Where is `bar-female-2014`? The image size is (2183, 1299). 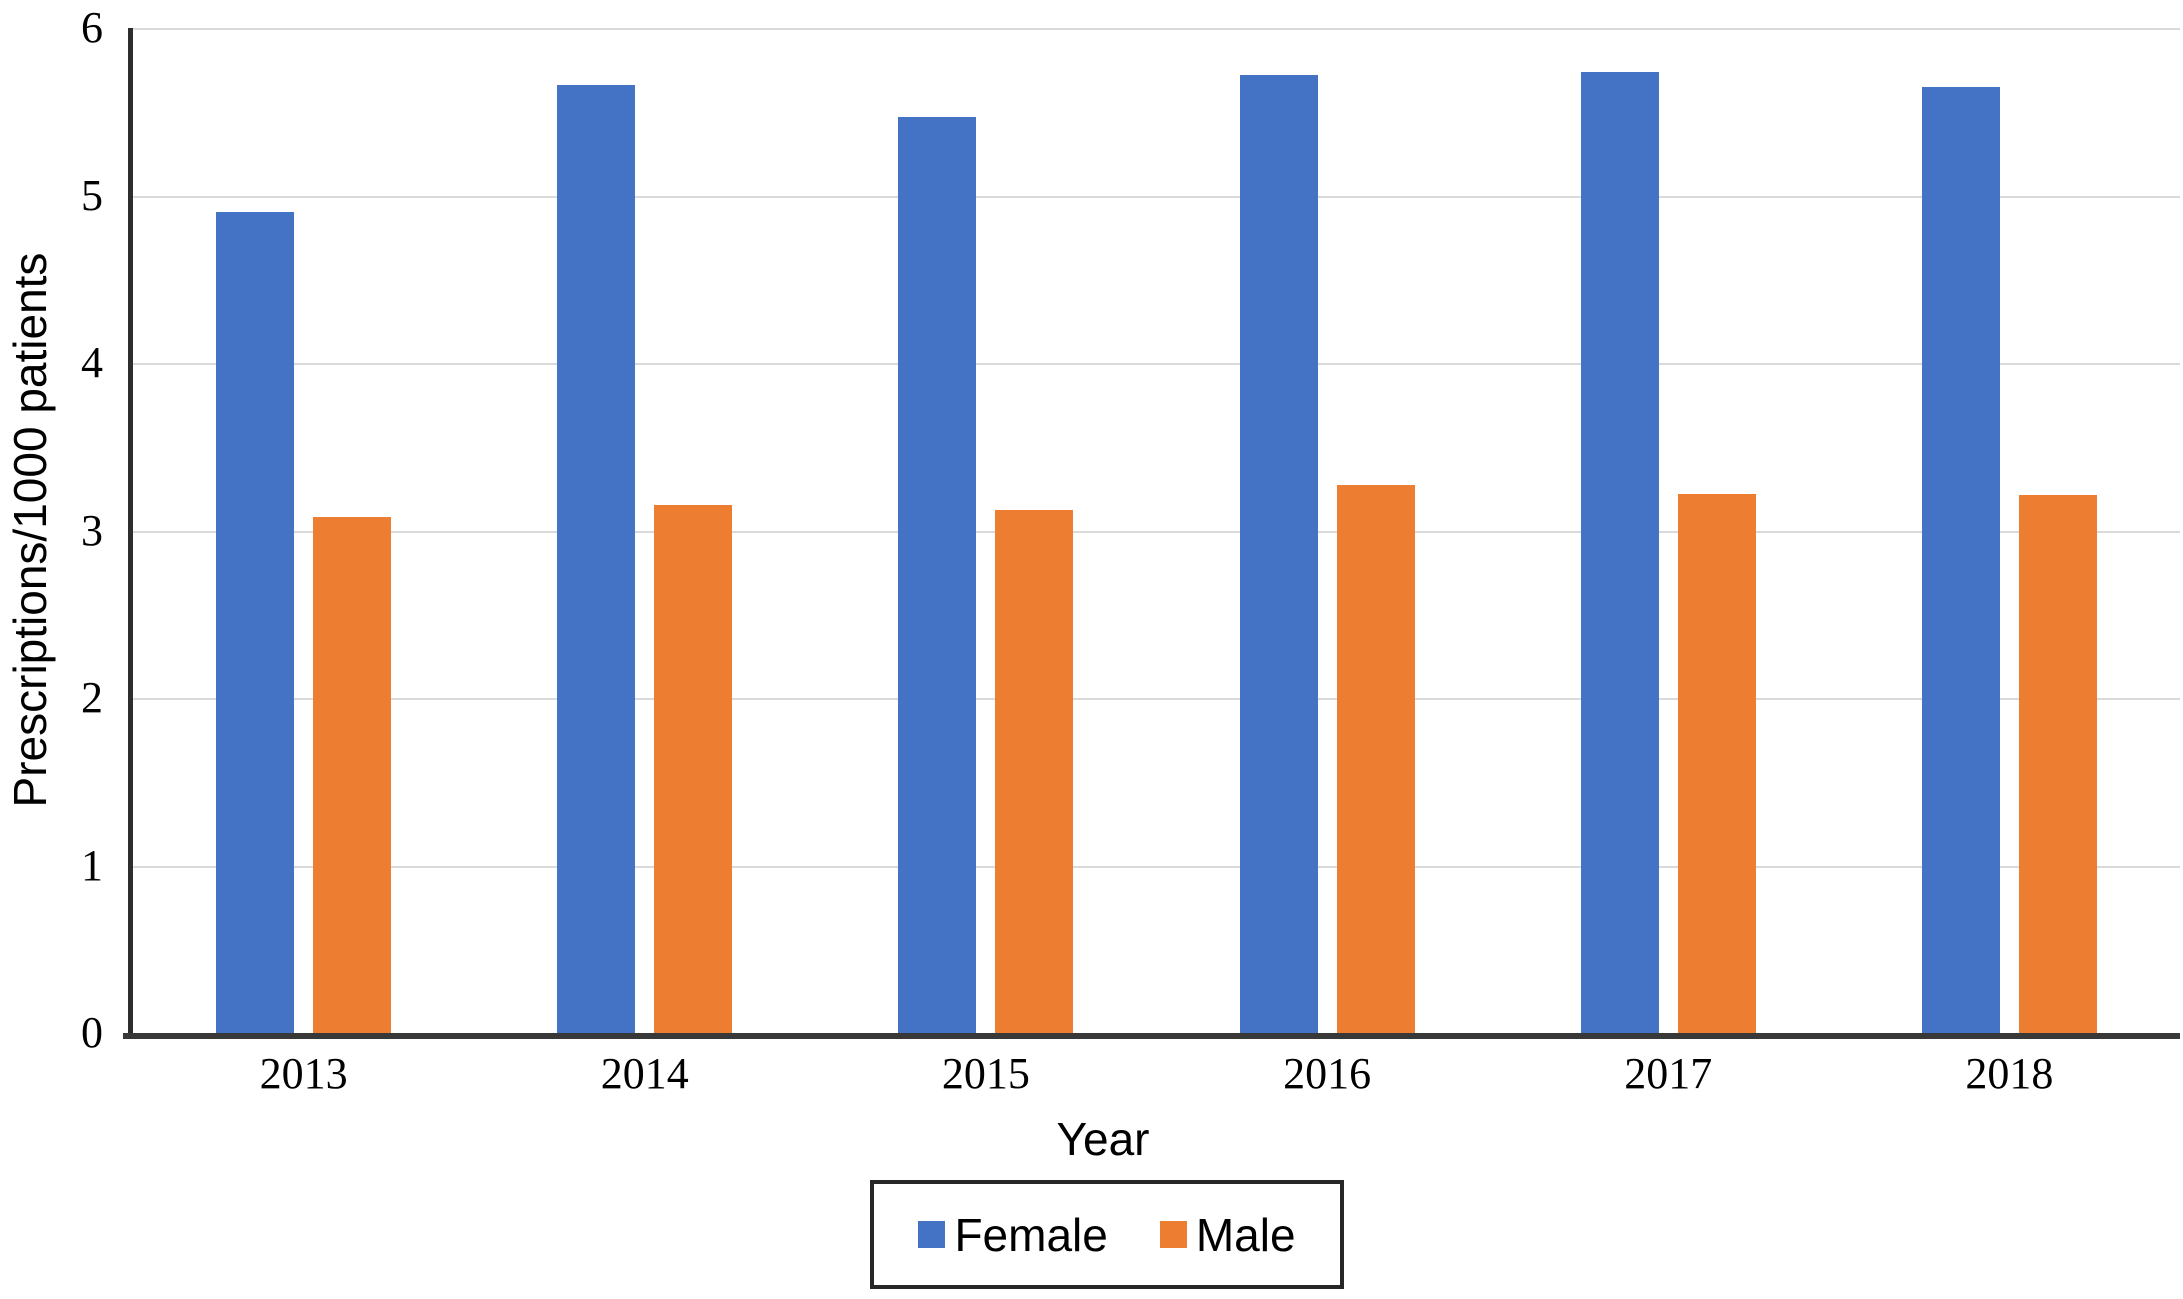
bar-female-2014 is located at coordinates (596, 558).